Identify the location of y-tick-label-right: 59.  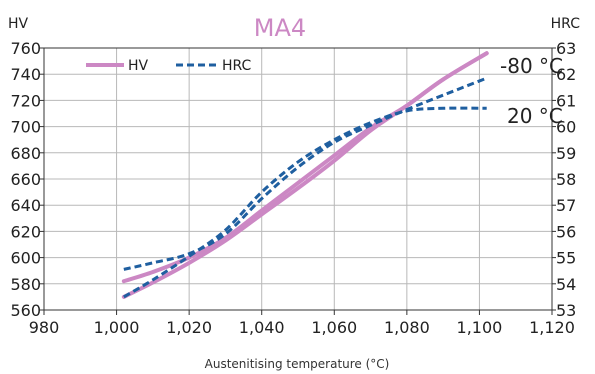
(566, 153).